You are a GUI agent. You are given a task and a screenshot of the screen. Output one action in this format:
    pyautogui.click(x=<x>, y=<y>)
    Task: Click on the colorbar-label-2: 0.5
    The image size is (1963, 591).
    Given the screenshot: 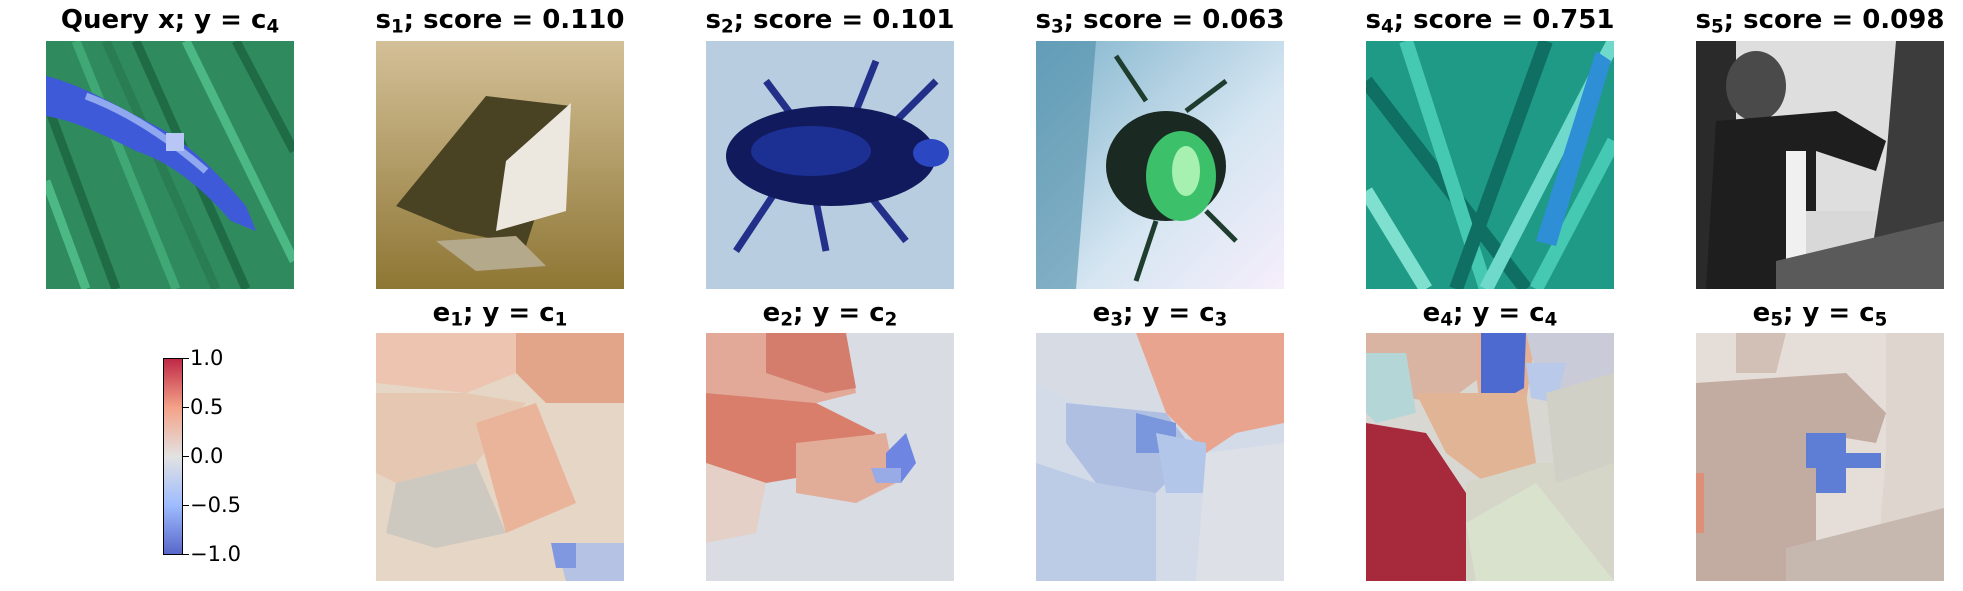 What is the action you would take?
    pyautogui.click(x=207, y=407)
    